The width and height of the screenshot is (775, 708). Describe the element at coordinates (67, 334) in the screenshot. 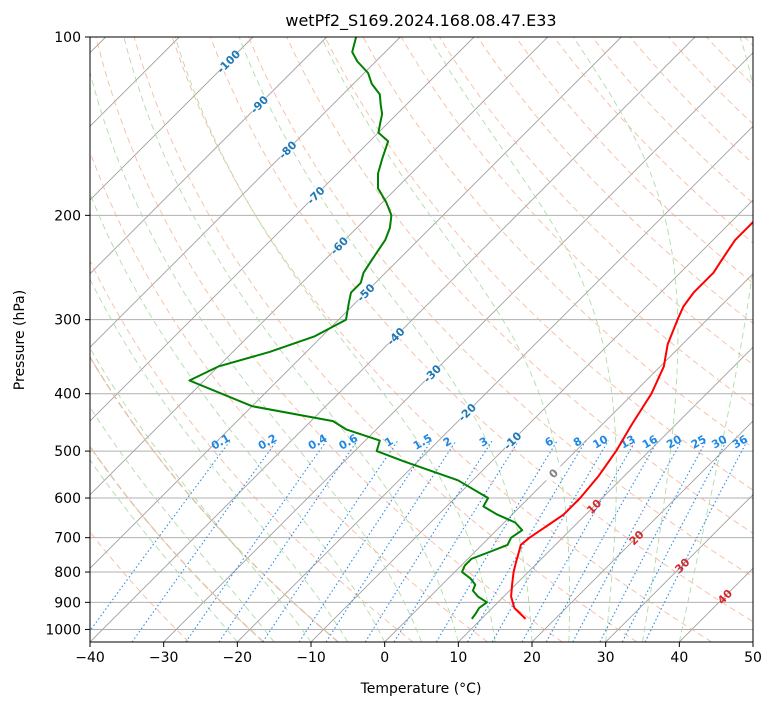

I see `y-axis: 100 200 300 400 500 600 700 800 900 1000` at that location.